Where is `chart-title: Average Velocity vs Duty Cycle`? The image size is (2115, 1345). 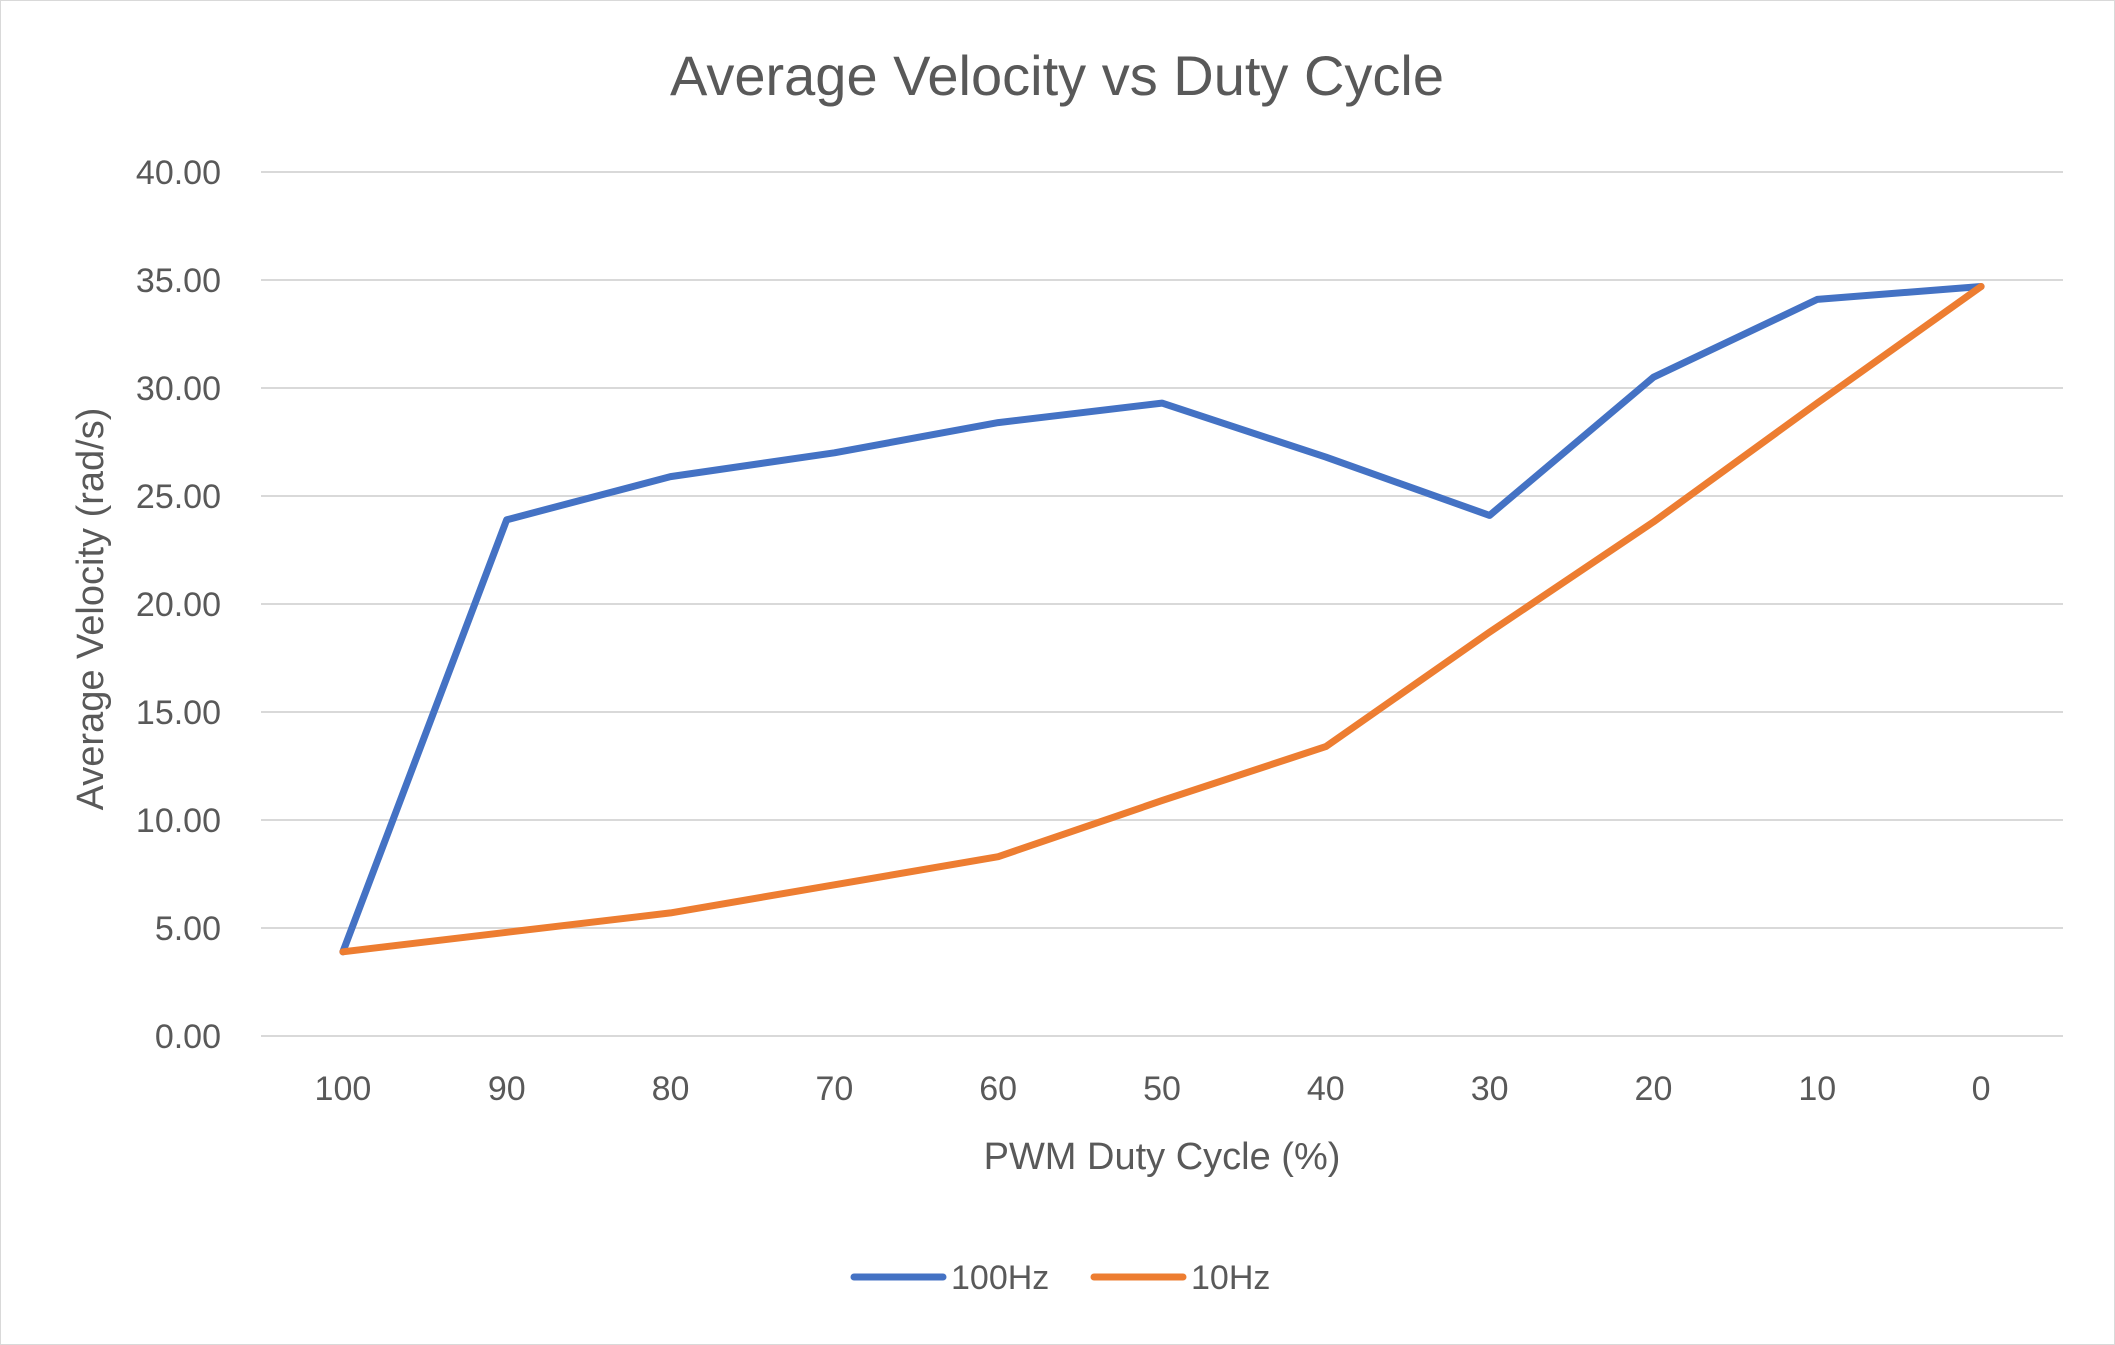 chart-title: Average Velocity vs Duty Cycle is located at coordinates (1057, 75).